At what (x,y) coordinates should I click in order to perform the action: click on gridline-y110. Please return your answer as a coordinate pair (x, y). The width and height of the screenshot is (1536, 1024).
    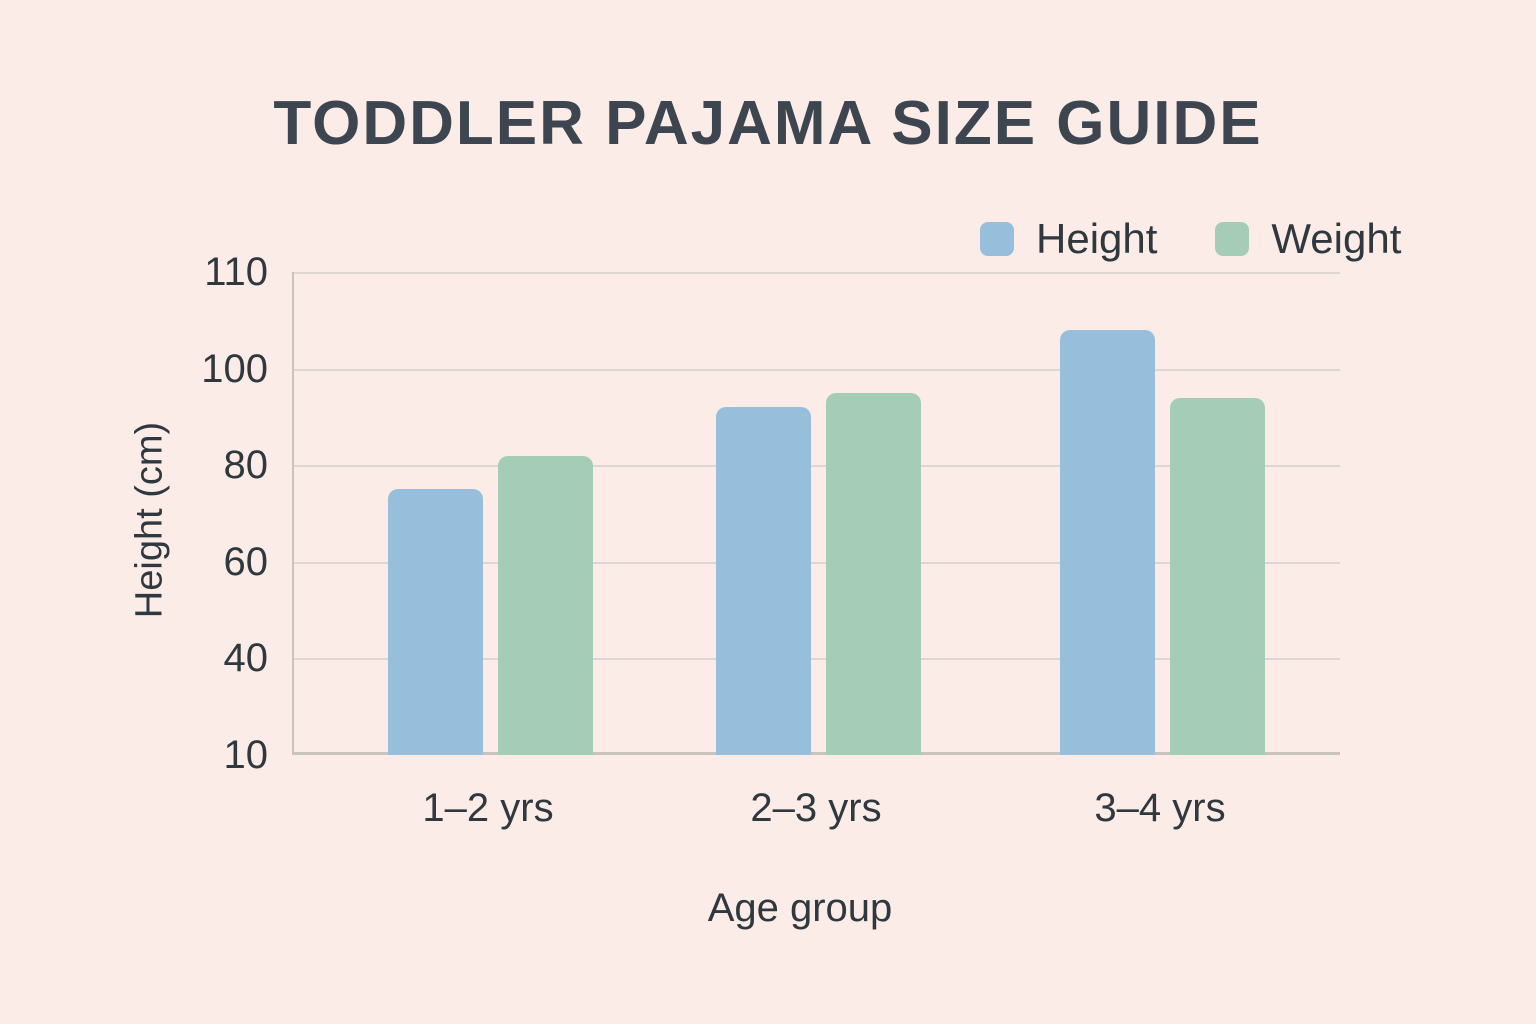
    Looking at the image, I should click on (817, 273).